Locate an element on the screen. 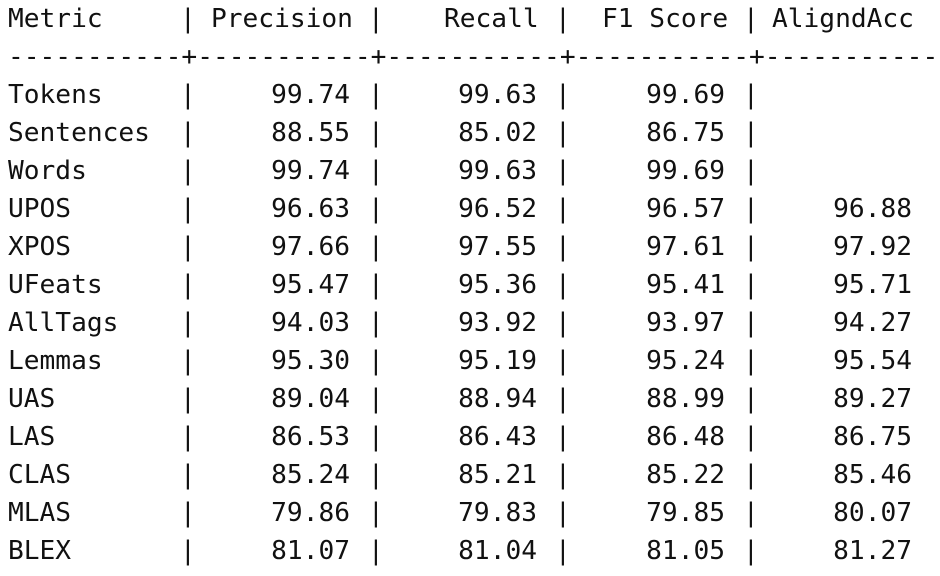 The height and width of the screenshot is (576, 940). cell-f1: 79.85 is located at coordinates (685, 513).